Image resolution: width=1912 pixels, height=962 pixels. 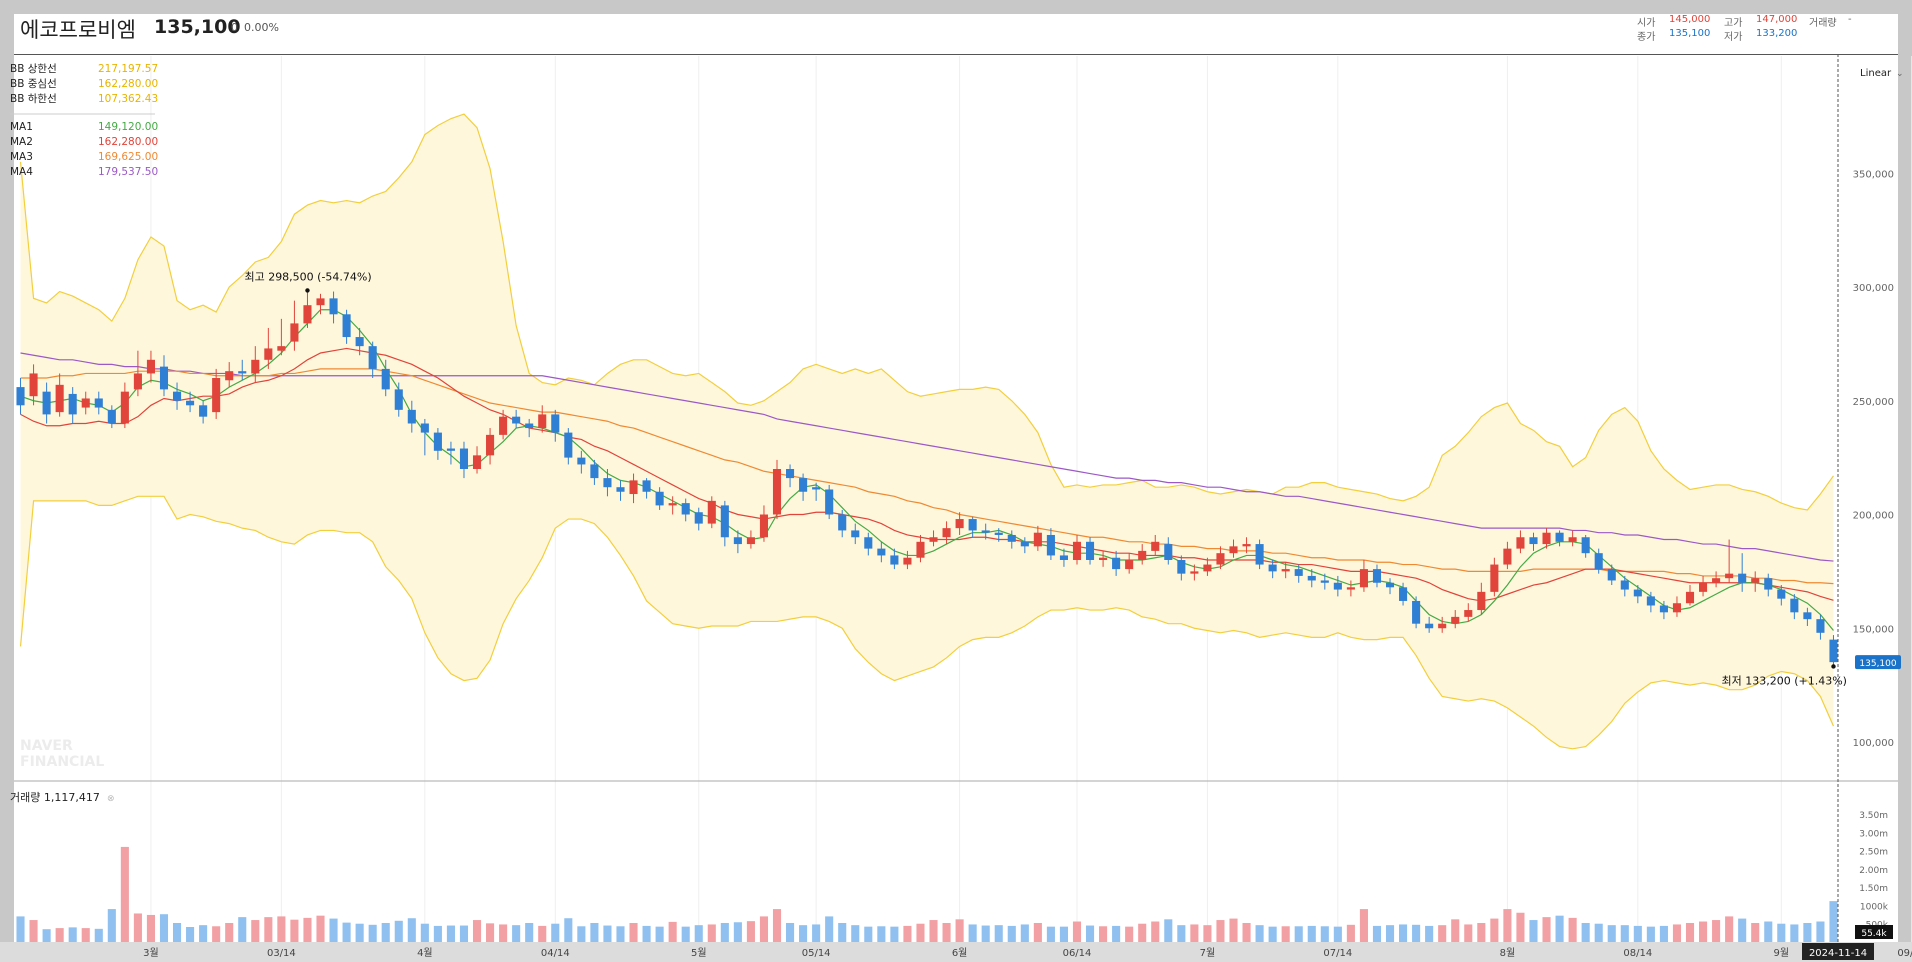 I want to click on legend-value: 162,280.00, so click(x=128, y=142).